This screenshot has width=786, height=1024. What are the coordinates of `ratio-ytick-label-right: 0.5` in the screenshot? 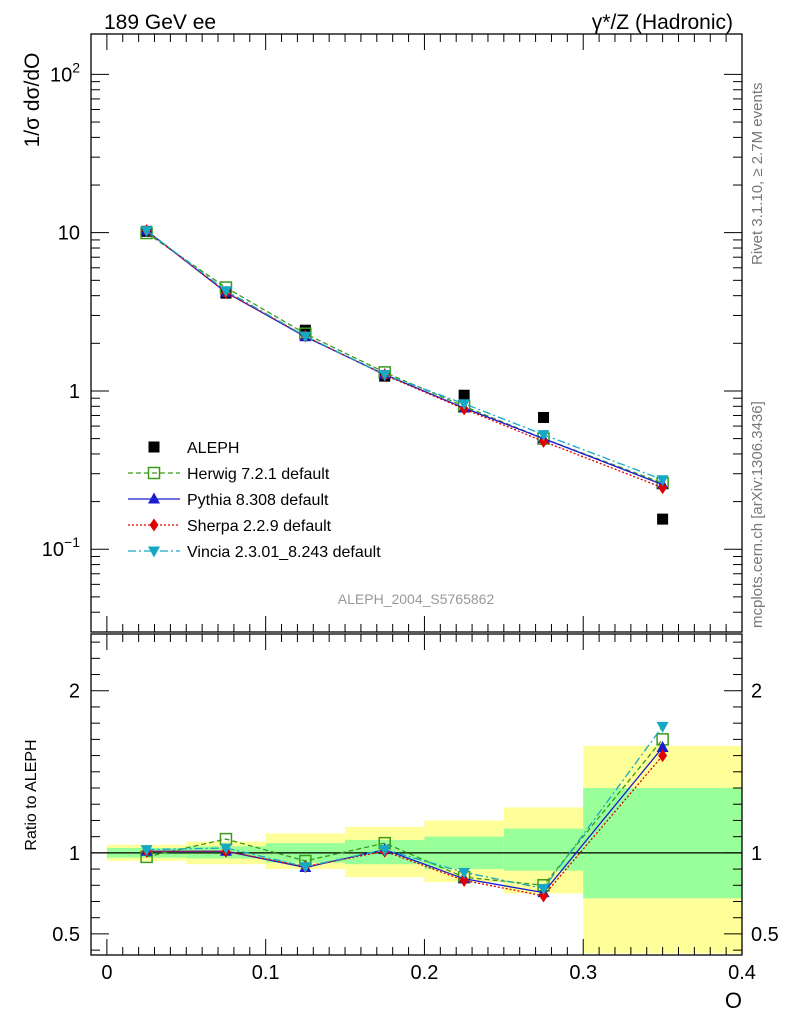 It's located at (765, 935).